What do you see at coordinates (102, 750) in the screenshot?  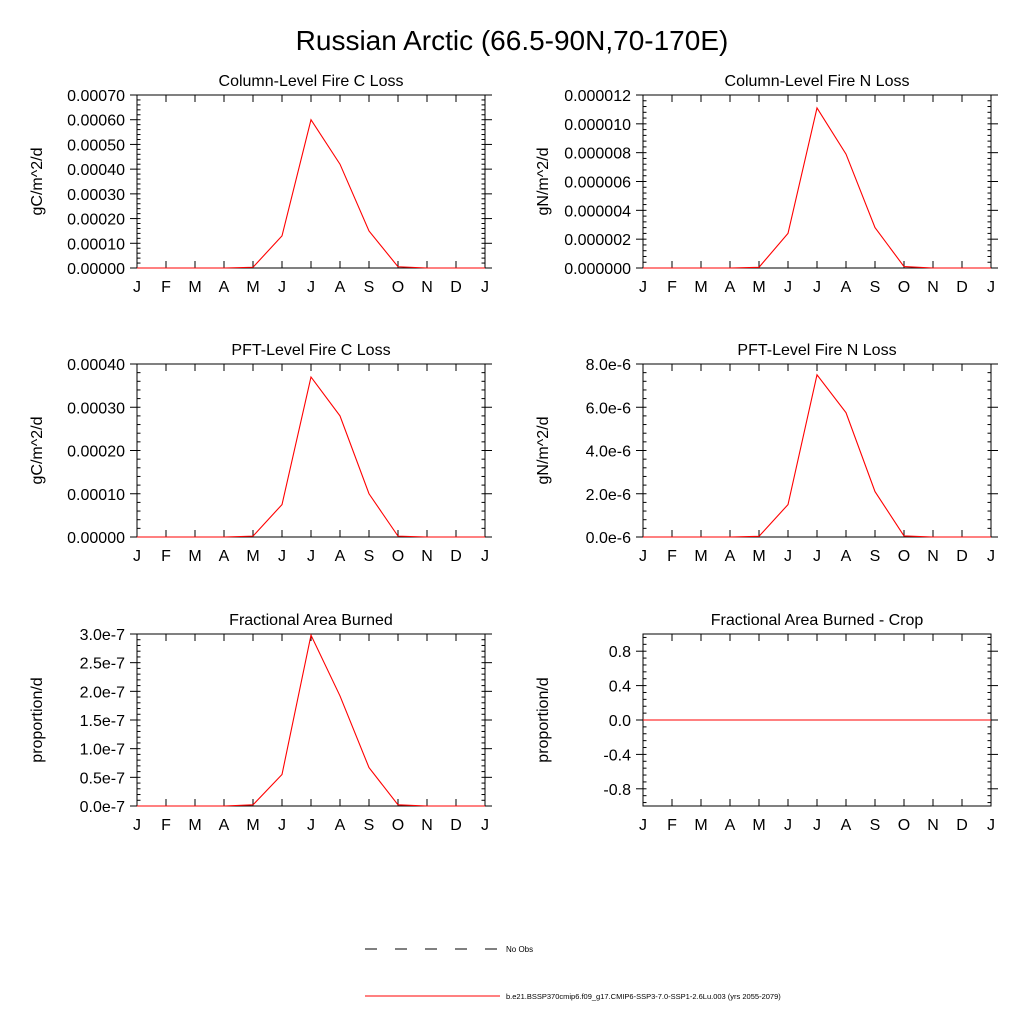 I see `y-tick-label: 1.0e-7` at bounding box center [102, 750].